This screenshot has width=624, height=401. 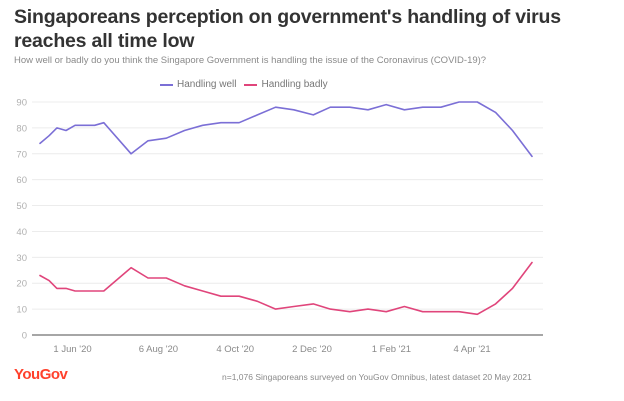 What do you see at coordinates (41, 374) in the screenshot?
I see `yougov-logo: YouGov` at bounding box center [41, 374].